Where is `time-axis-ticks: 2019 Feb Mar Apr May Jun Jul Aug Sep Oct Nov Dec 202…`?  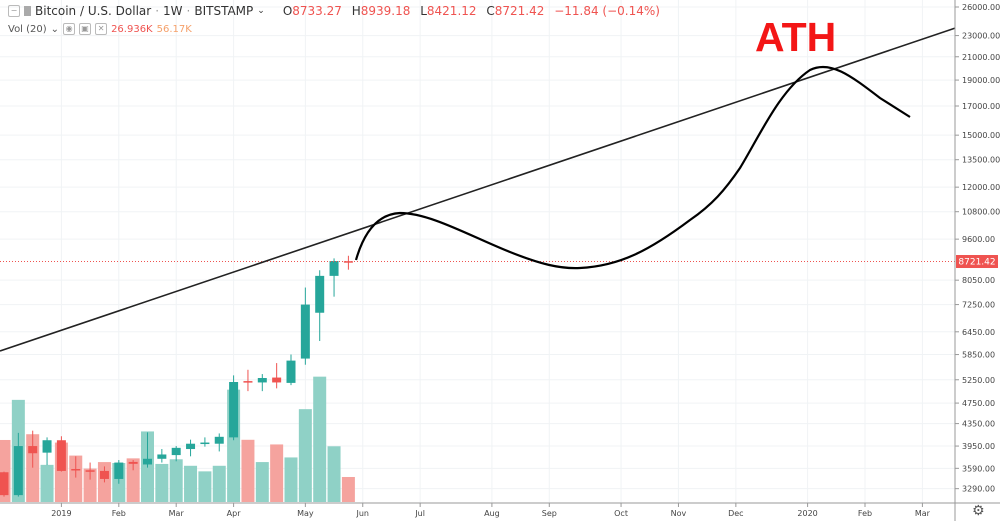 time-axis-ticks: 2019 Feb Mar Apr May Jun Jul Aug Sep Oct Nov Dec 202… is located at coordinates (491, 510).